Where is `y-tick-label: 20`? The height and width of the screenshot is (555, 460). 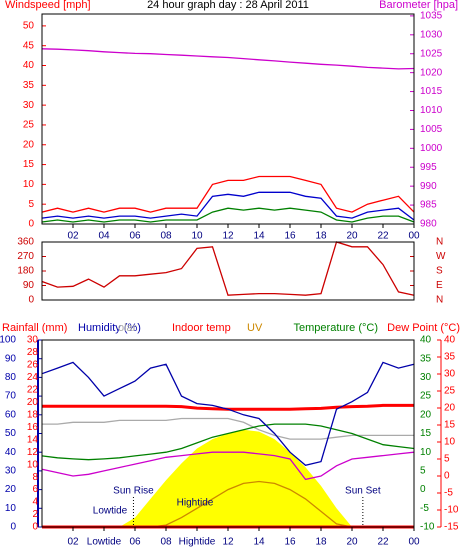 y-tick-label: 20 is located at coordinates (29, 144).